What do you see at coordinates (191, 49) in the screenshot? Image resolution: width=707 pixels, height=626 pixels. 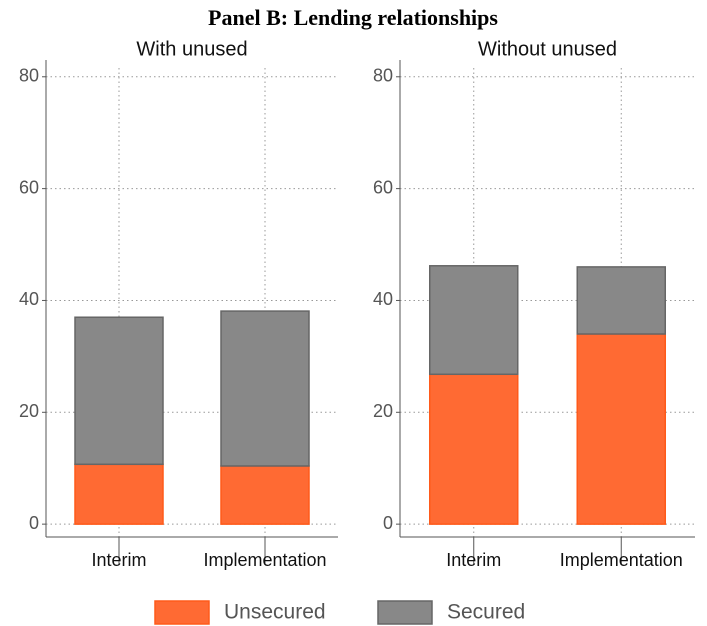 I see `panel-title: With unused` at bounding box center [191, 49].